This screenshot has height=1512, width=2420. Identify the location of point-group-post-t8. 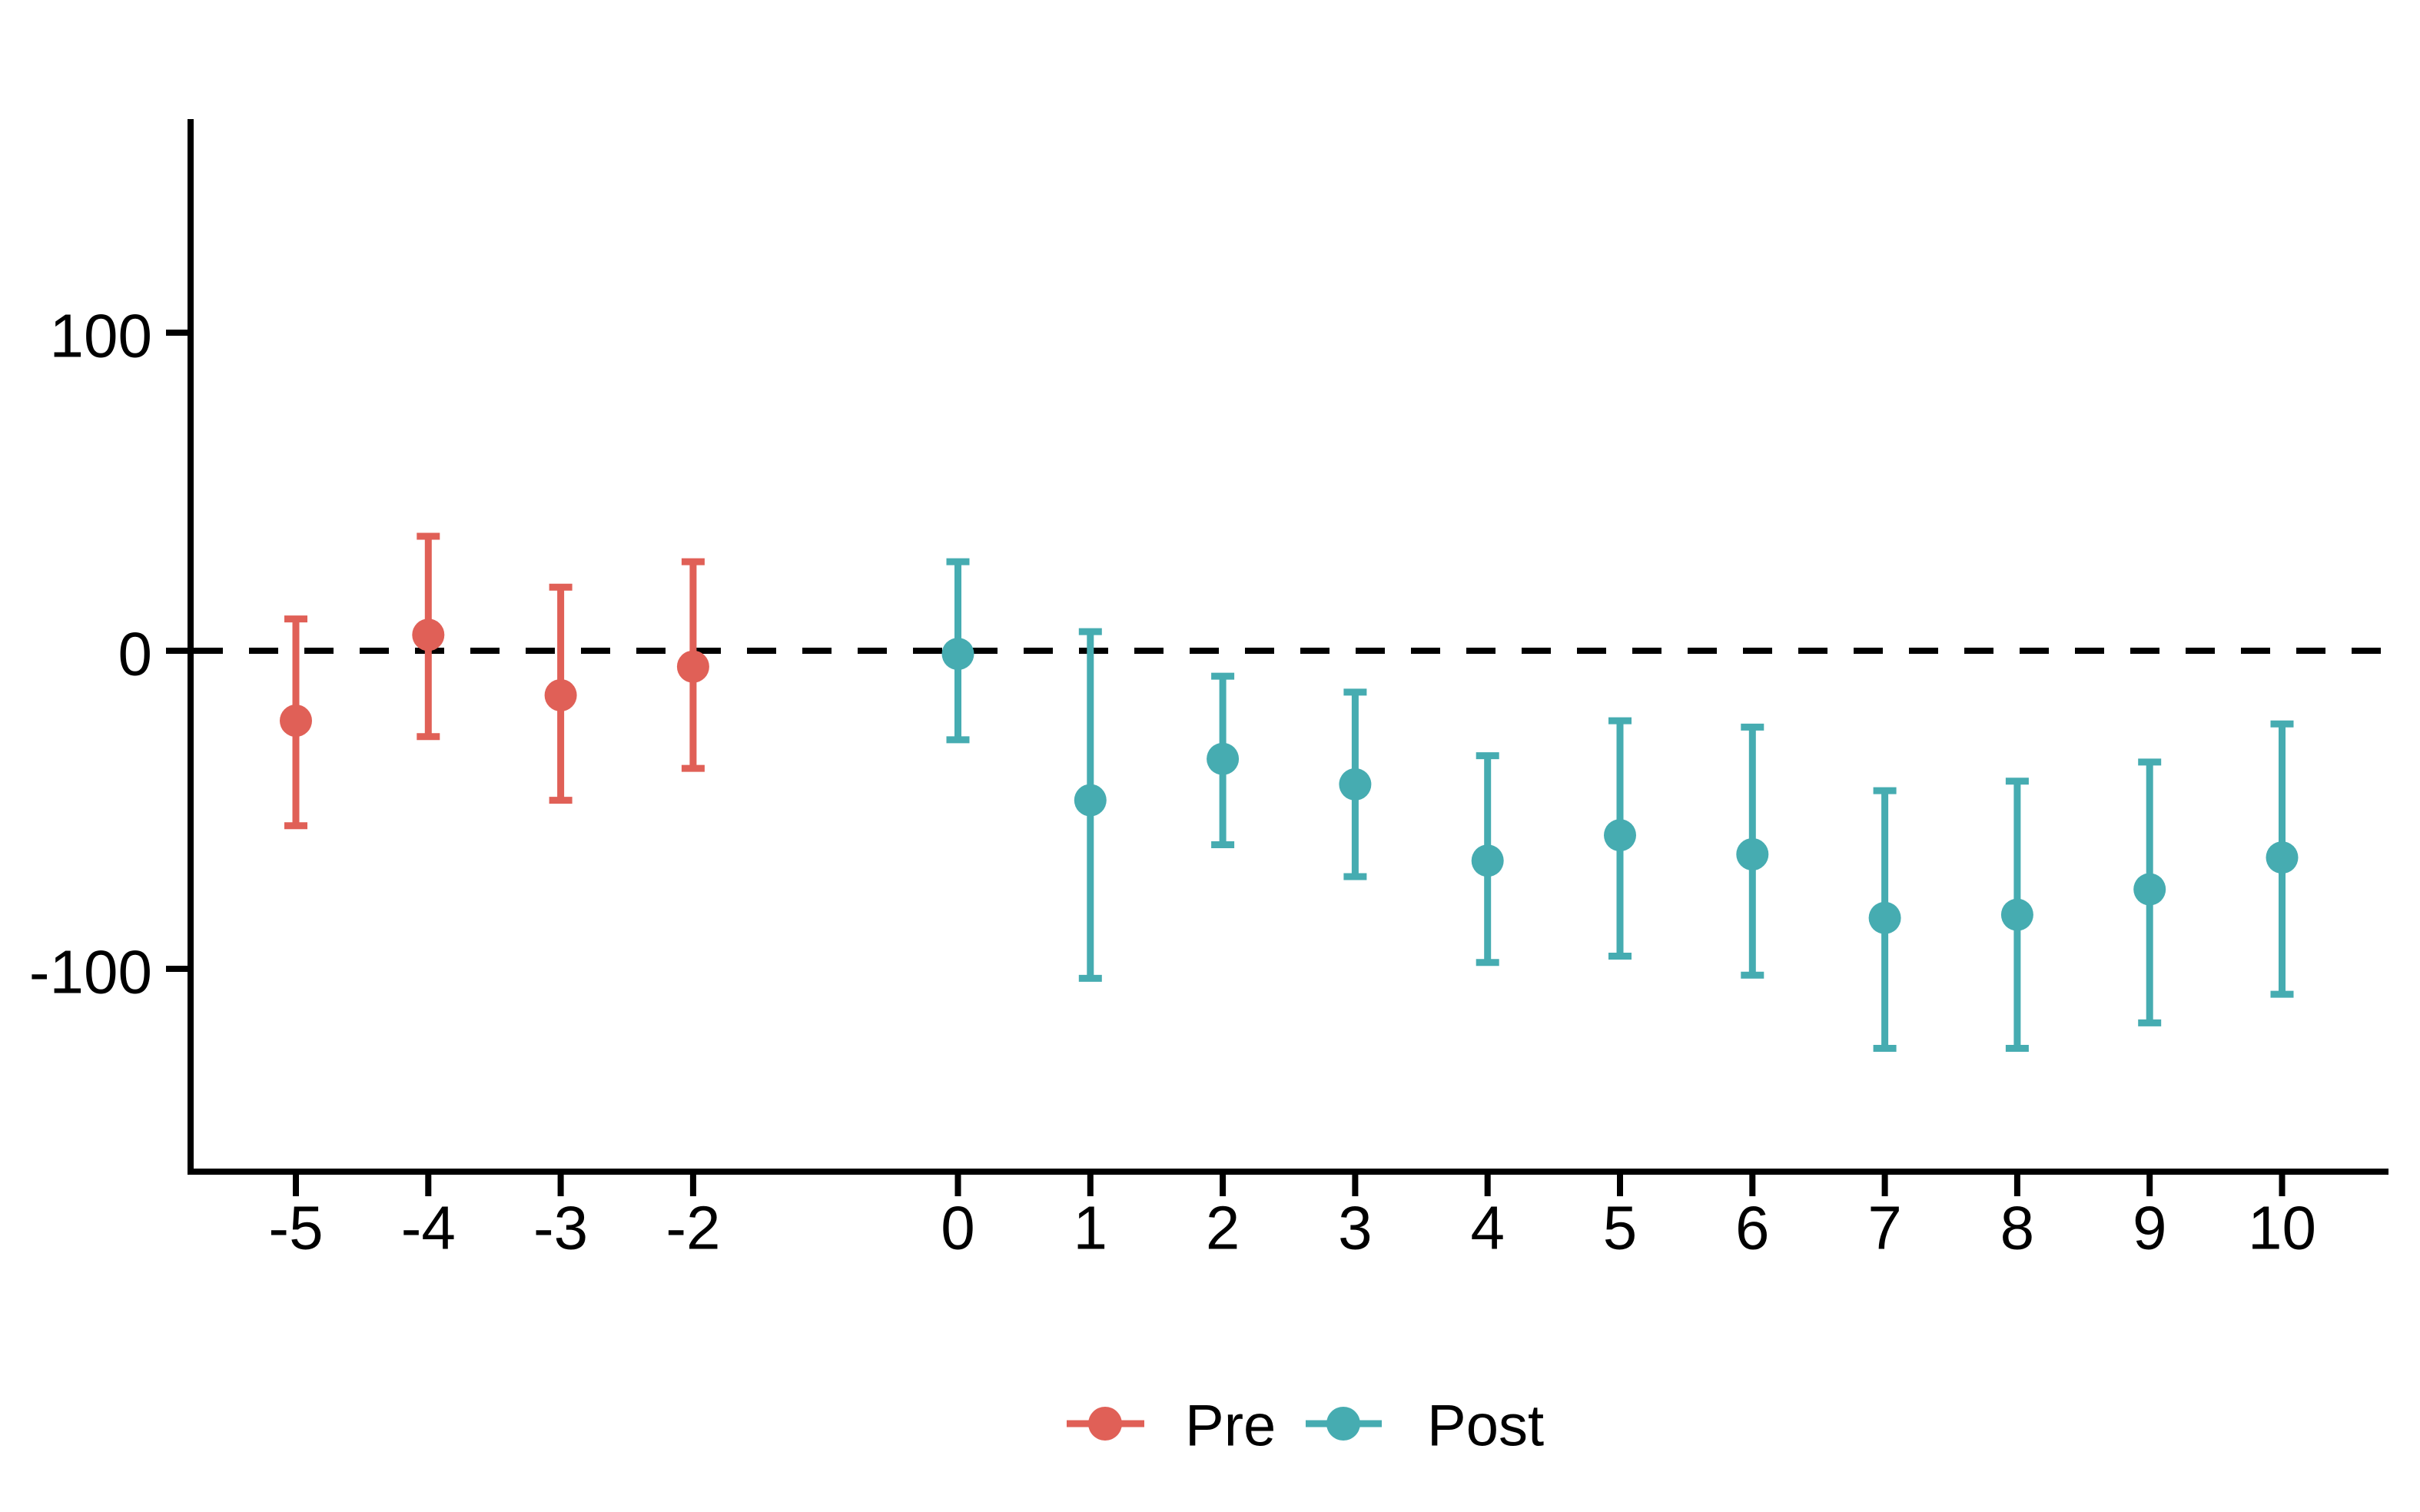
(2016, 915).